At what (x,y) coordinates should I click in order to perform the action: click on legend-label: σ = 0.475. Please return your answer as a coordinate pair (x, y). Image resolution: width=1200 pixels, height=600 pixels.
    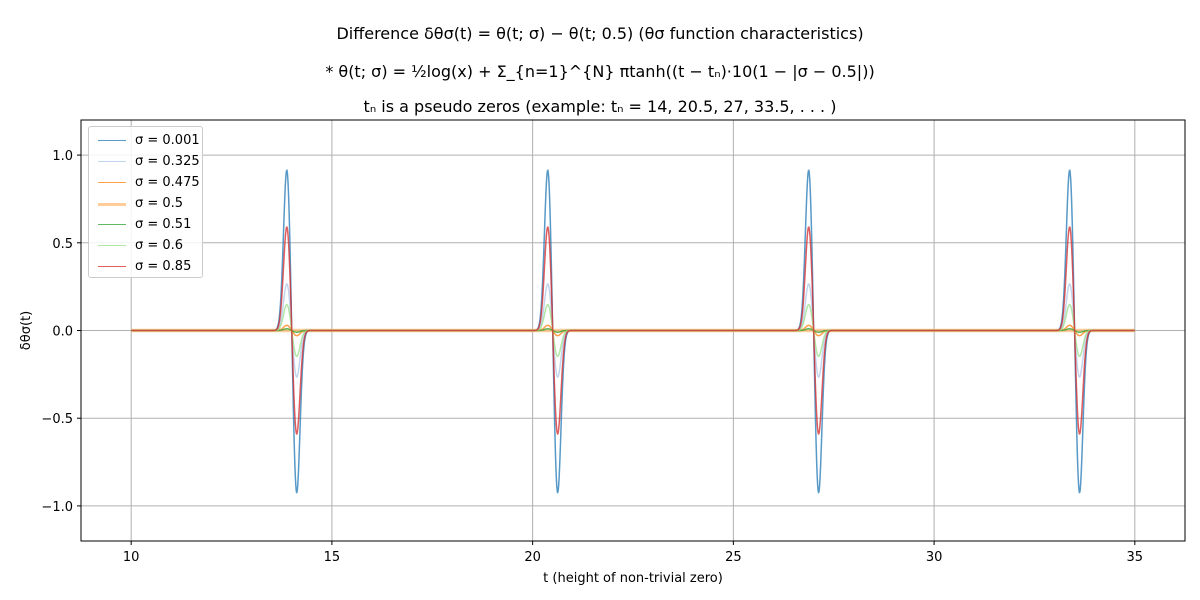
    Looking at the image, I should click on (167, 182).